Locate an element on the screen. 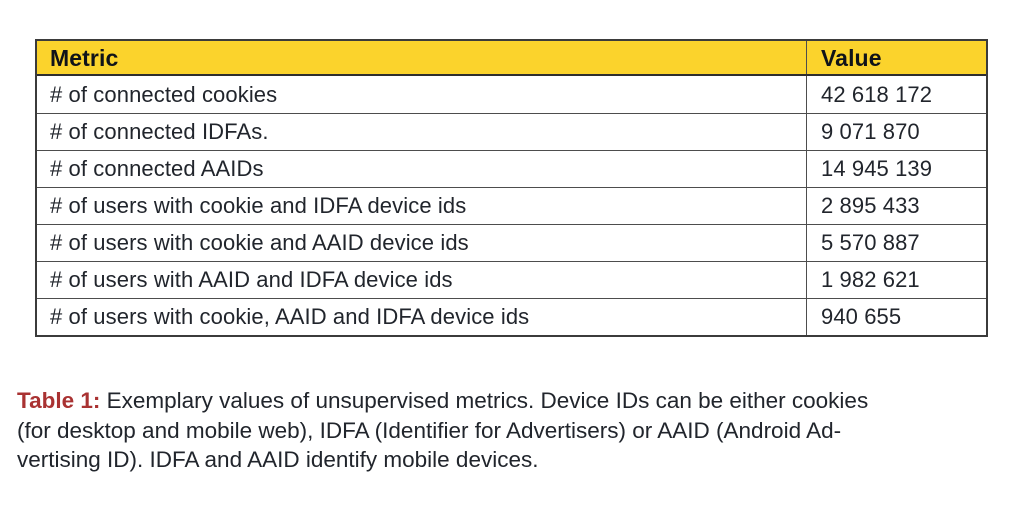 The width and height of the screenshot is (1024, 512). header-cell-value: Value is located at coordinates (896, 57).